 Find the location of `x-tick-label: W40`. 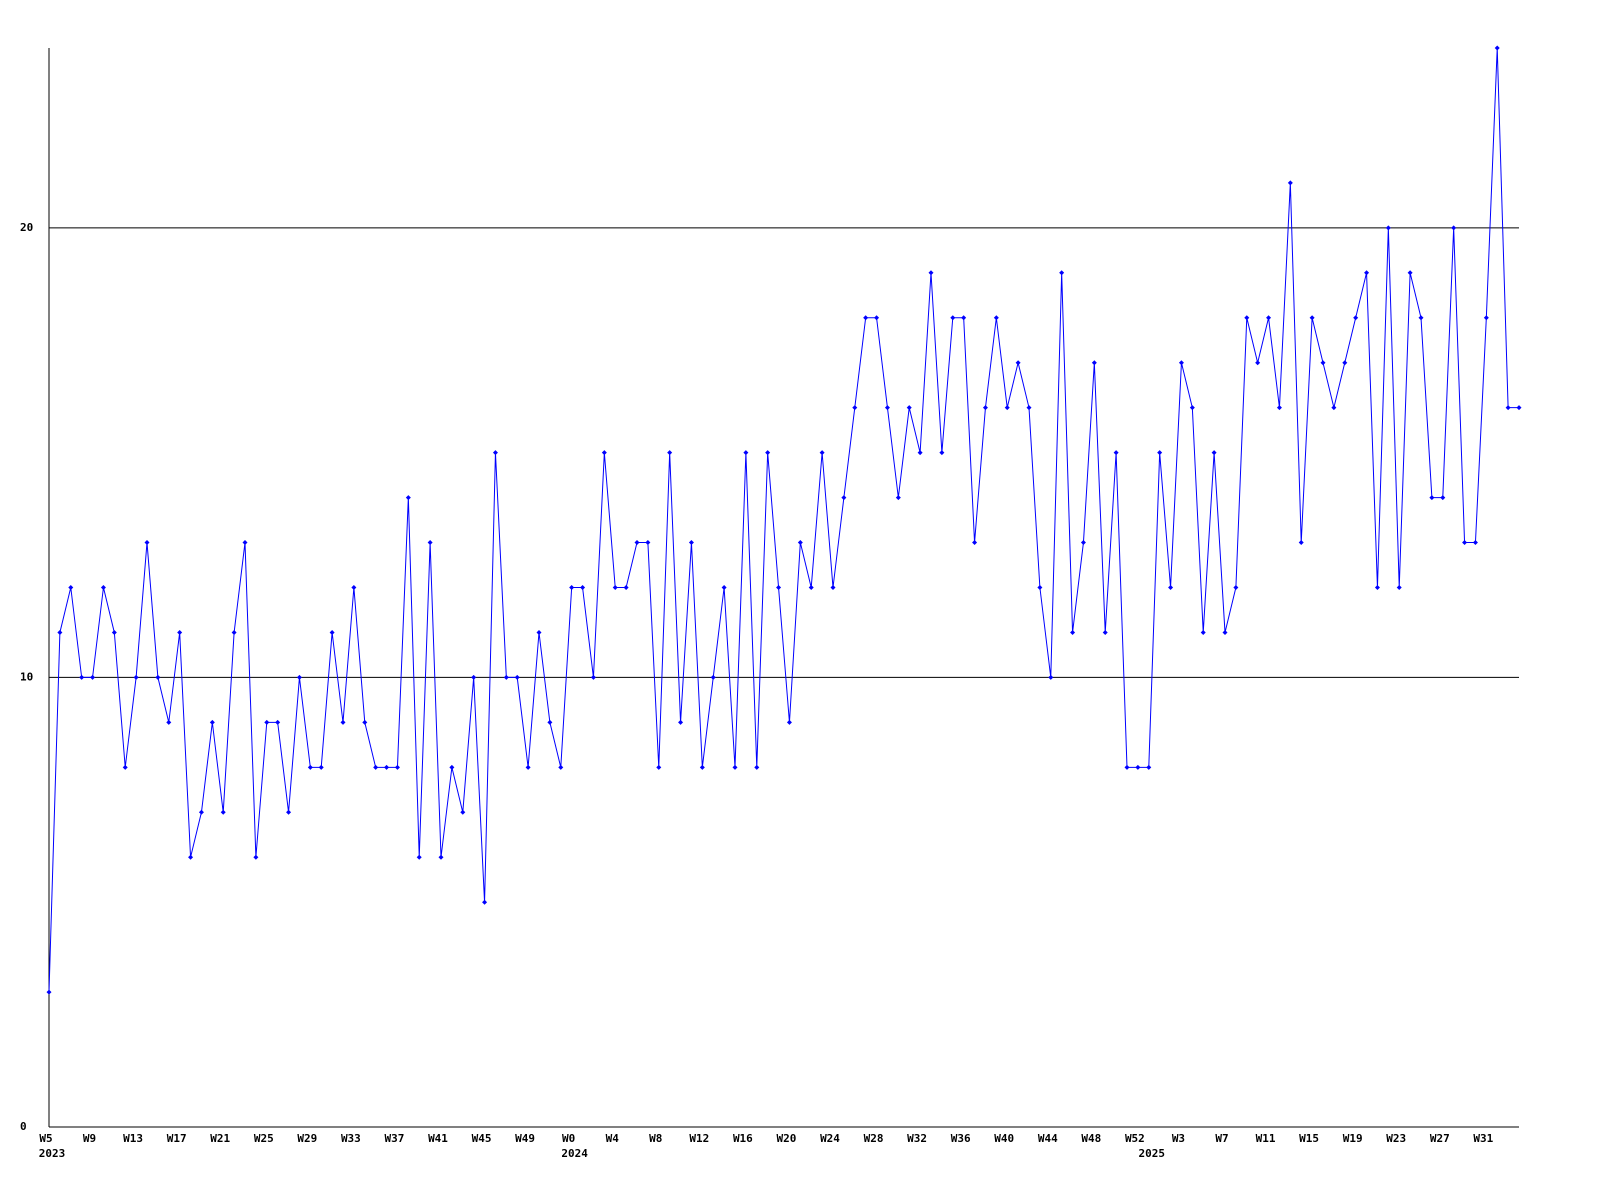

x-tick-label: W40 is located at coordinates (1004, 1138).